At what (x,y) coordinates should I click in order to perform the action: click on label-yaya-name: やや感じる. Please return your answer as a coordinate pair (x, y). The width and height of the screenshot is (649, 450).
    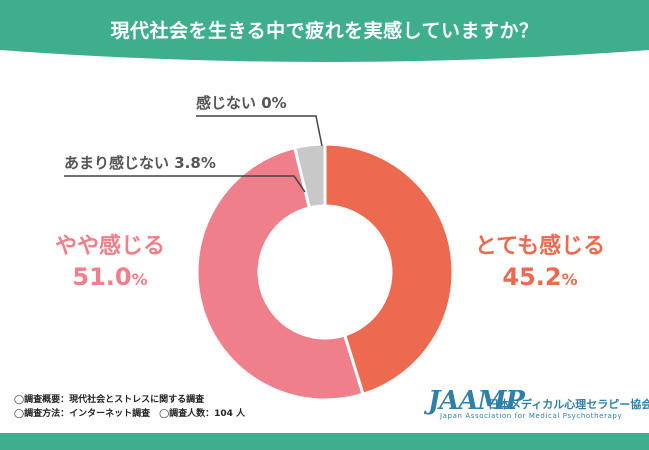
    Looking at the image, I should click on (109, 246).